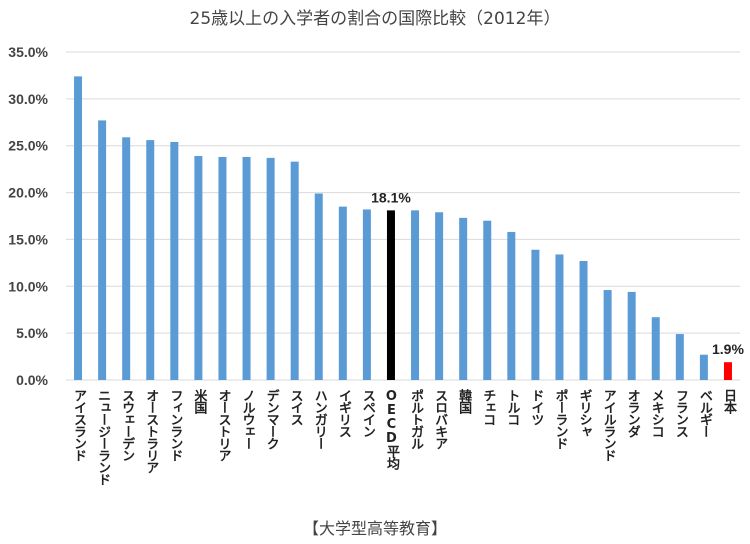  Describe the element at coordinates (680, 413) in the screenshot. I see `x-tick-label: フランス` at that location.